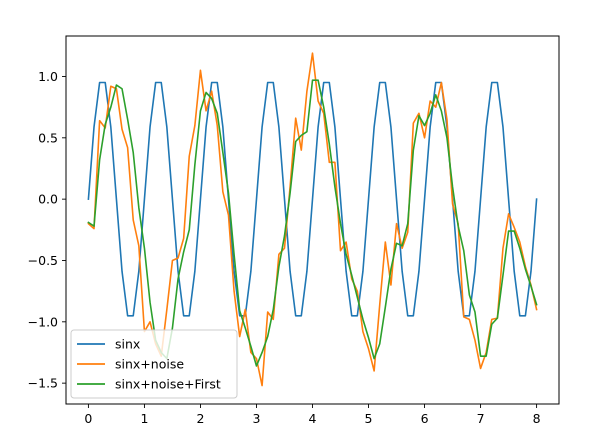 This screenshot has width=592, height=438. Describe the element at coordinates (88, 418) in the screenshot. I see `x-tick-label: 0` at that location.